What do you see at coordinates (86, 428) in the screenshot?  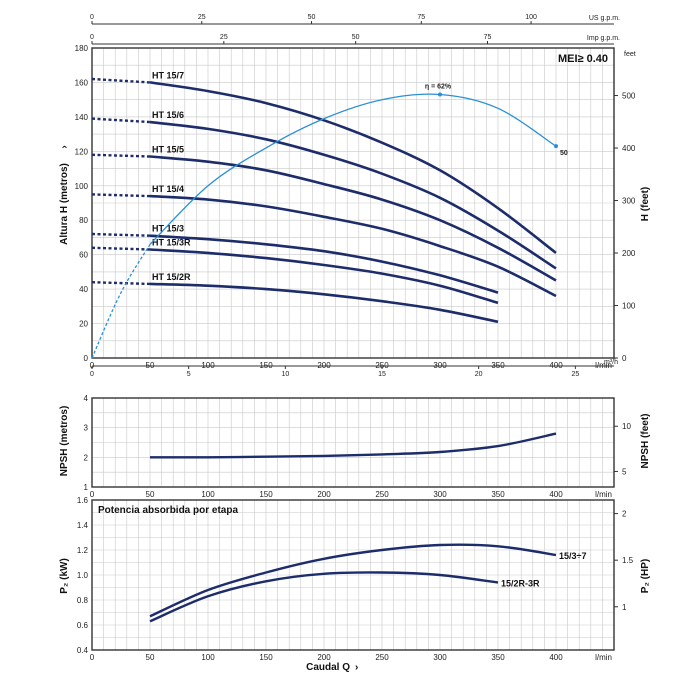 I see `y-tick-label: 3` at bounding box center [86, 428].